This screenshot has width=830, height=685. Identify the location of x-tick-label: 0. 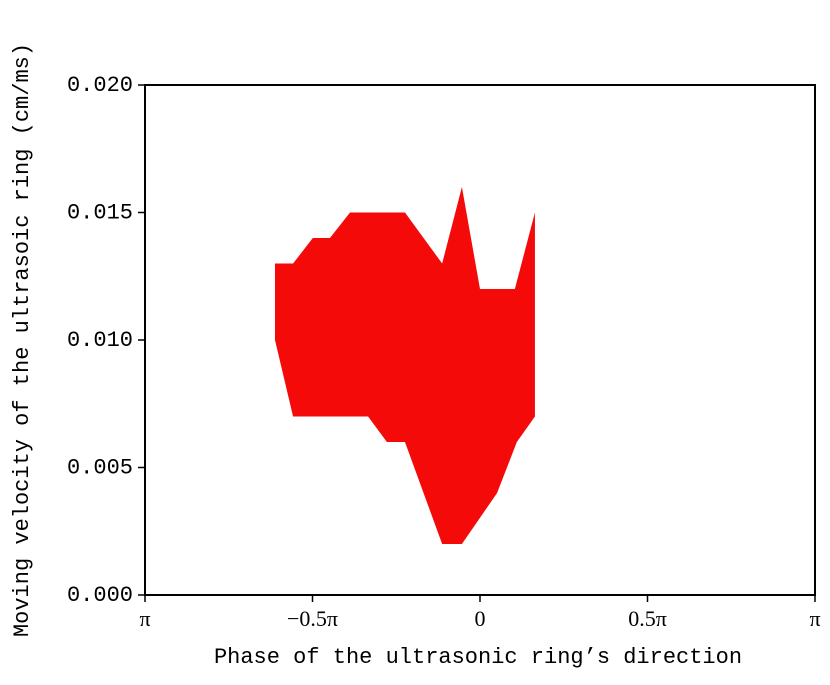
(480, 618).